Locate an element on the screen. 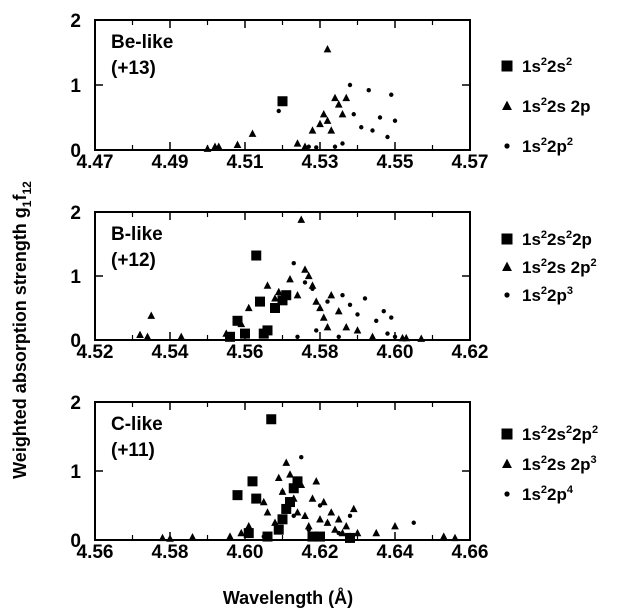 Image resolution: width=634 pixels, height=610 pixels. y-tick-label: 2 is located at coordinates (75, 213).